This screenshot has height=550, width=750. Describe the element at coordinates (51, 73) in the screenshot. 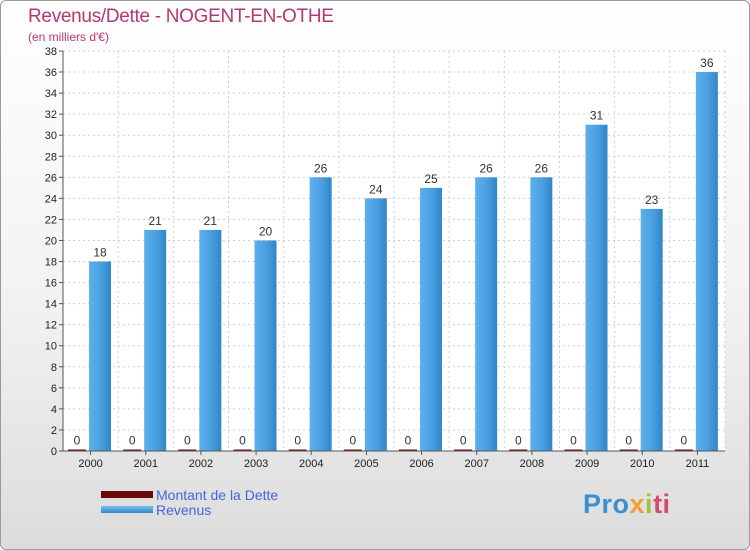

I see `y-tick-label: 36` at that location.